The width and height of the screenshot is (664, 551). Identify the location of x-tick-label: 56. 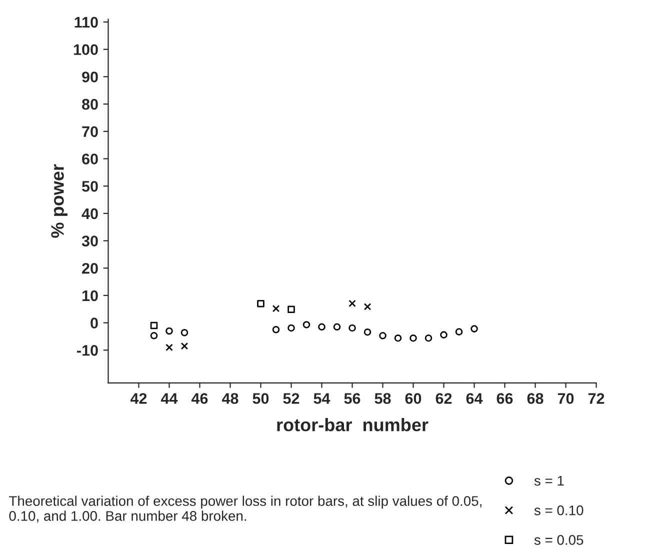
(352, 398).